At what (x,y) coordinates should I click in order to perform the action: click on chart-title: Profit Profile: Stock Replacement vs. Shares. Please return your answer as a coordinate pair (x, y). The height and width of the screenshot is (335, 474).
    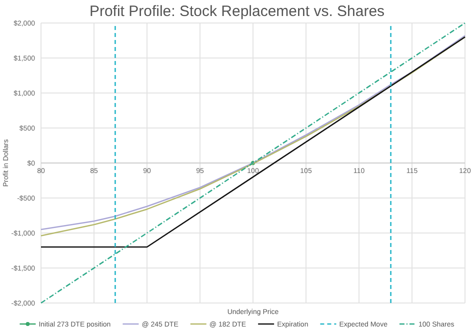
    Looking at the image, I should click on (237, 11).